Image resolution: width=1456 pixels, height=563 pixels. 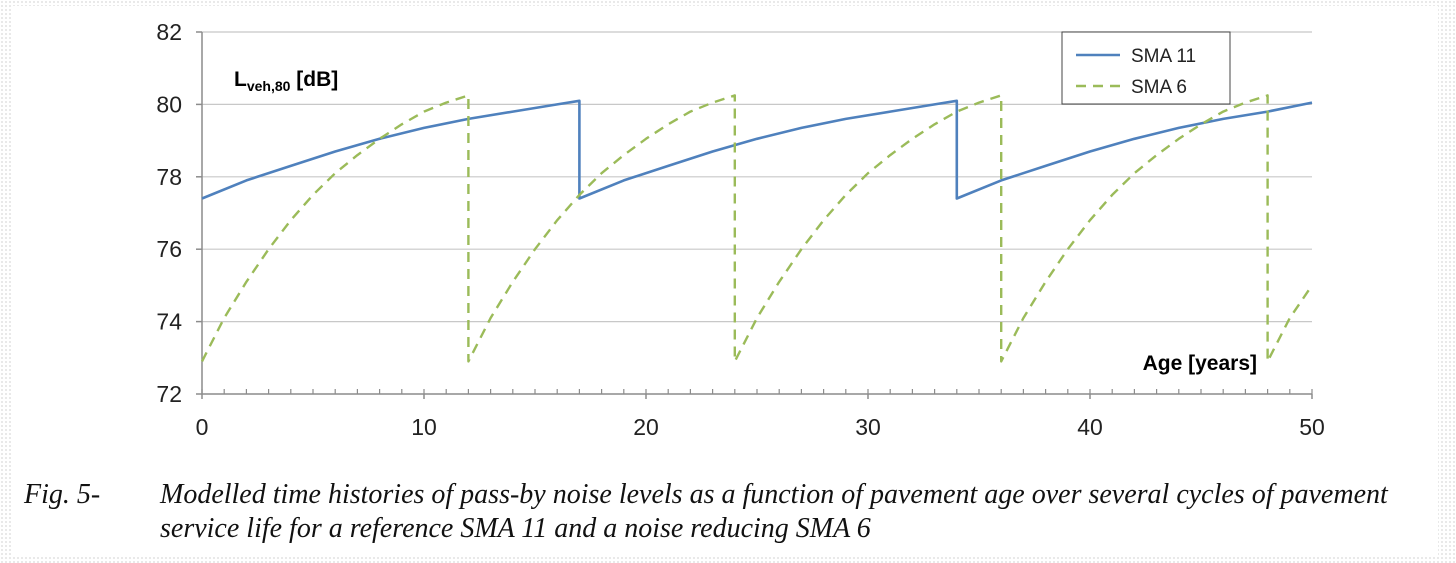 I want to click on y-tick-label: 72, so click(x=169, y=394).